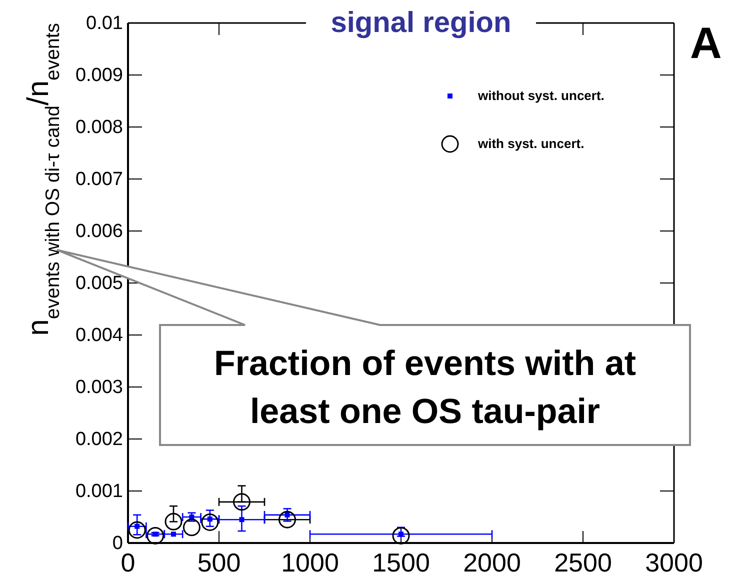  What do you see at coordinates (706, 43) in the screenshot?
I see `text: A` at bounding box center [706, 43].